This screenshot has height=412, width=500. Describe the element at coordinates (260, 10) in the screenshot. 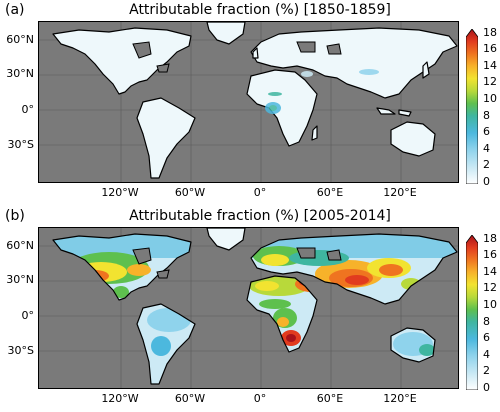

I see `panel-title: Attributable fraction (%) [1850-1859]` at that location.